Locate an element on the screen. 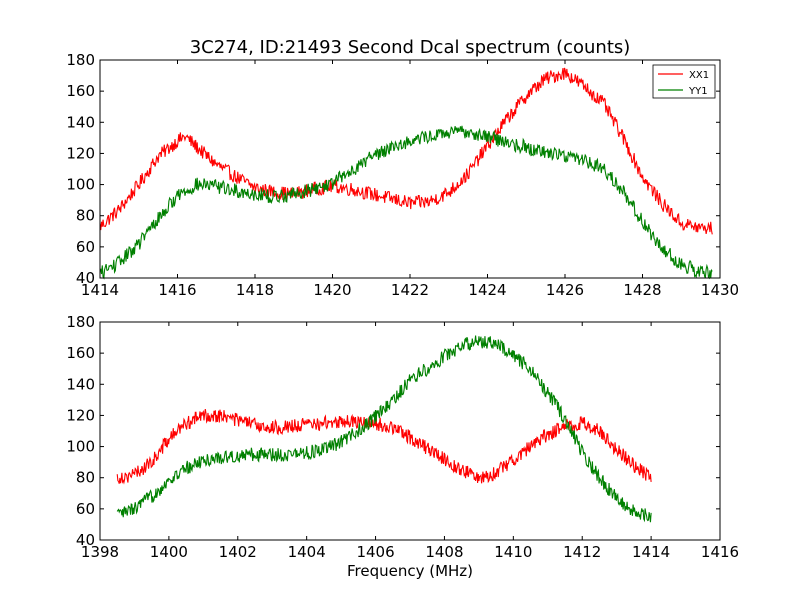  x-tick-label: 1398 is located at coordinates (100, 552).